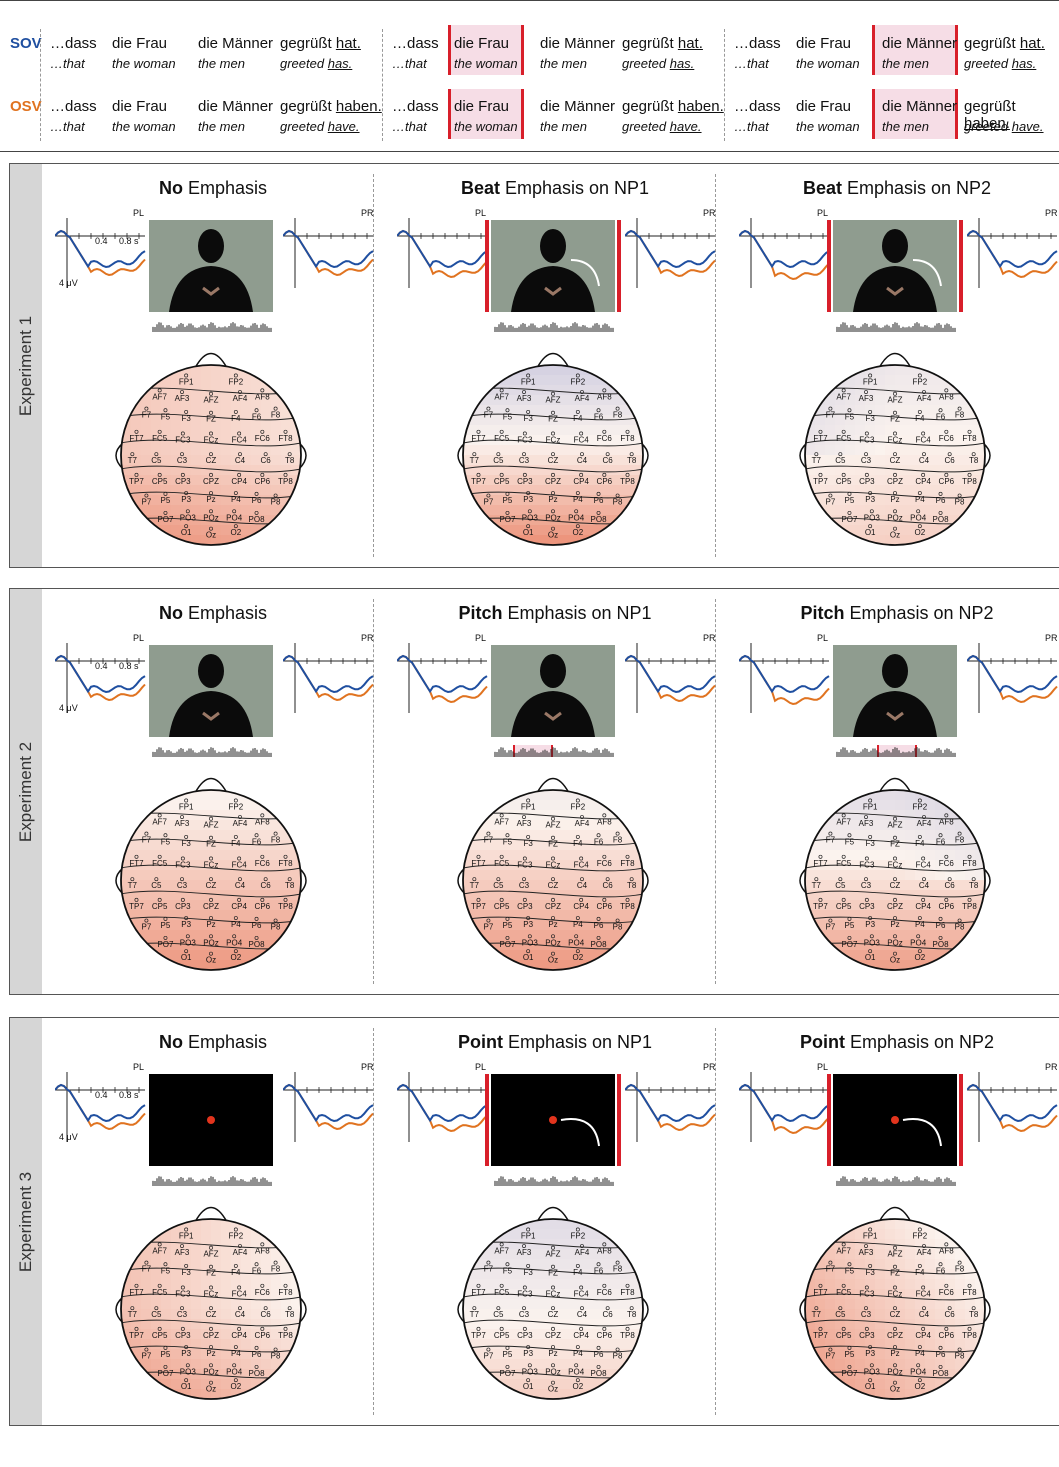 This screenshot has width=1059, height=1467. Describe the element at coordinates (961, 1120) in the screenshot. I see `emphasis-marker-bar` at that location.